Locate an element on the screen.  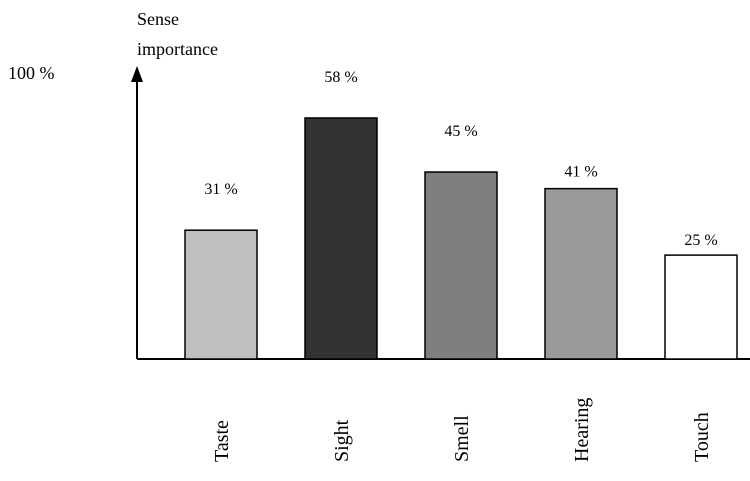
bar-sight is located at coordinates (341, 238).